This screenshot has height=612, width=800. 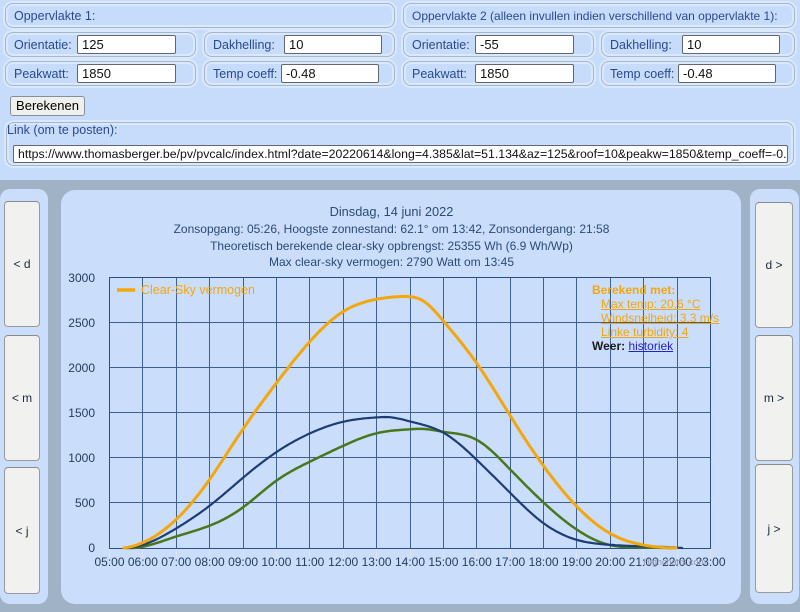 I want to click on svg-text: 2500, so click(x=81, y=323).